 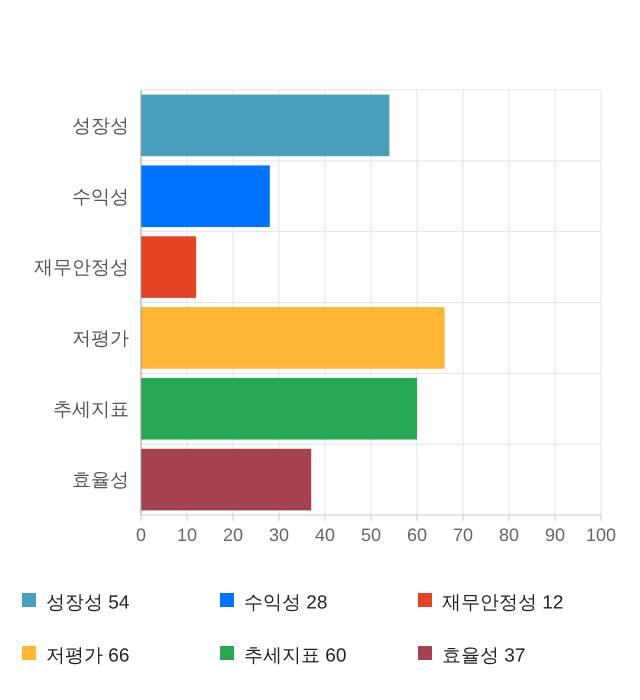 I want to click on x-tick-label: 50, so click(x=371, y=535).